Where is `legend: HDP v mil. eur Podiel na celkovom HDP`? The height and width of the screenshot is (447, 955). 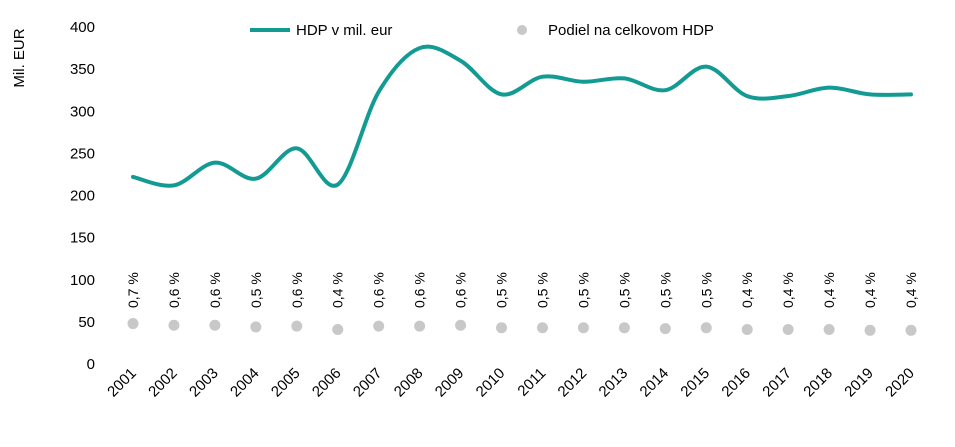
legend: HDP v mil. eur Podiel na celkovom HDP is located at coordinates (482, 30).